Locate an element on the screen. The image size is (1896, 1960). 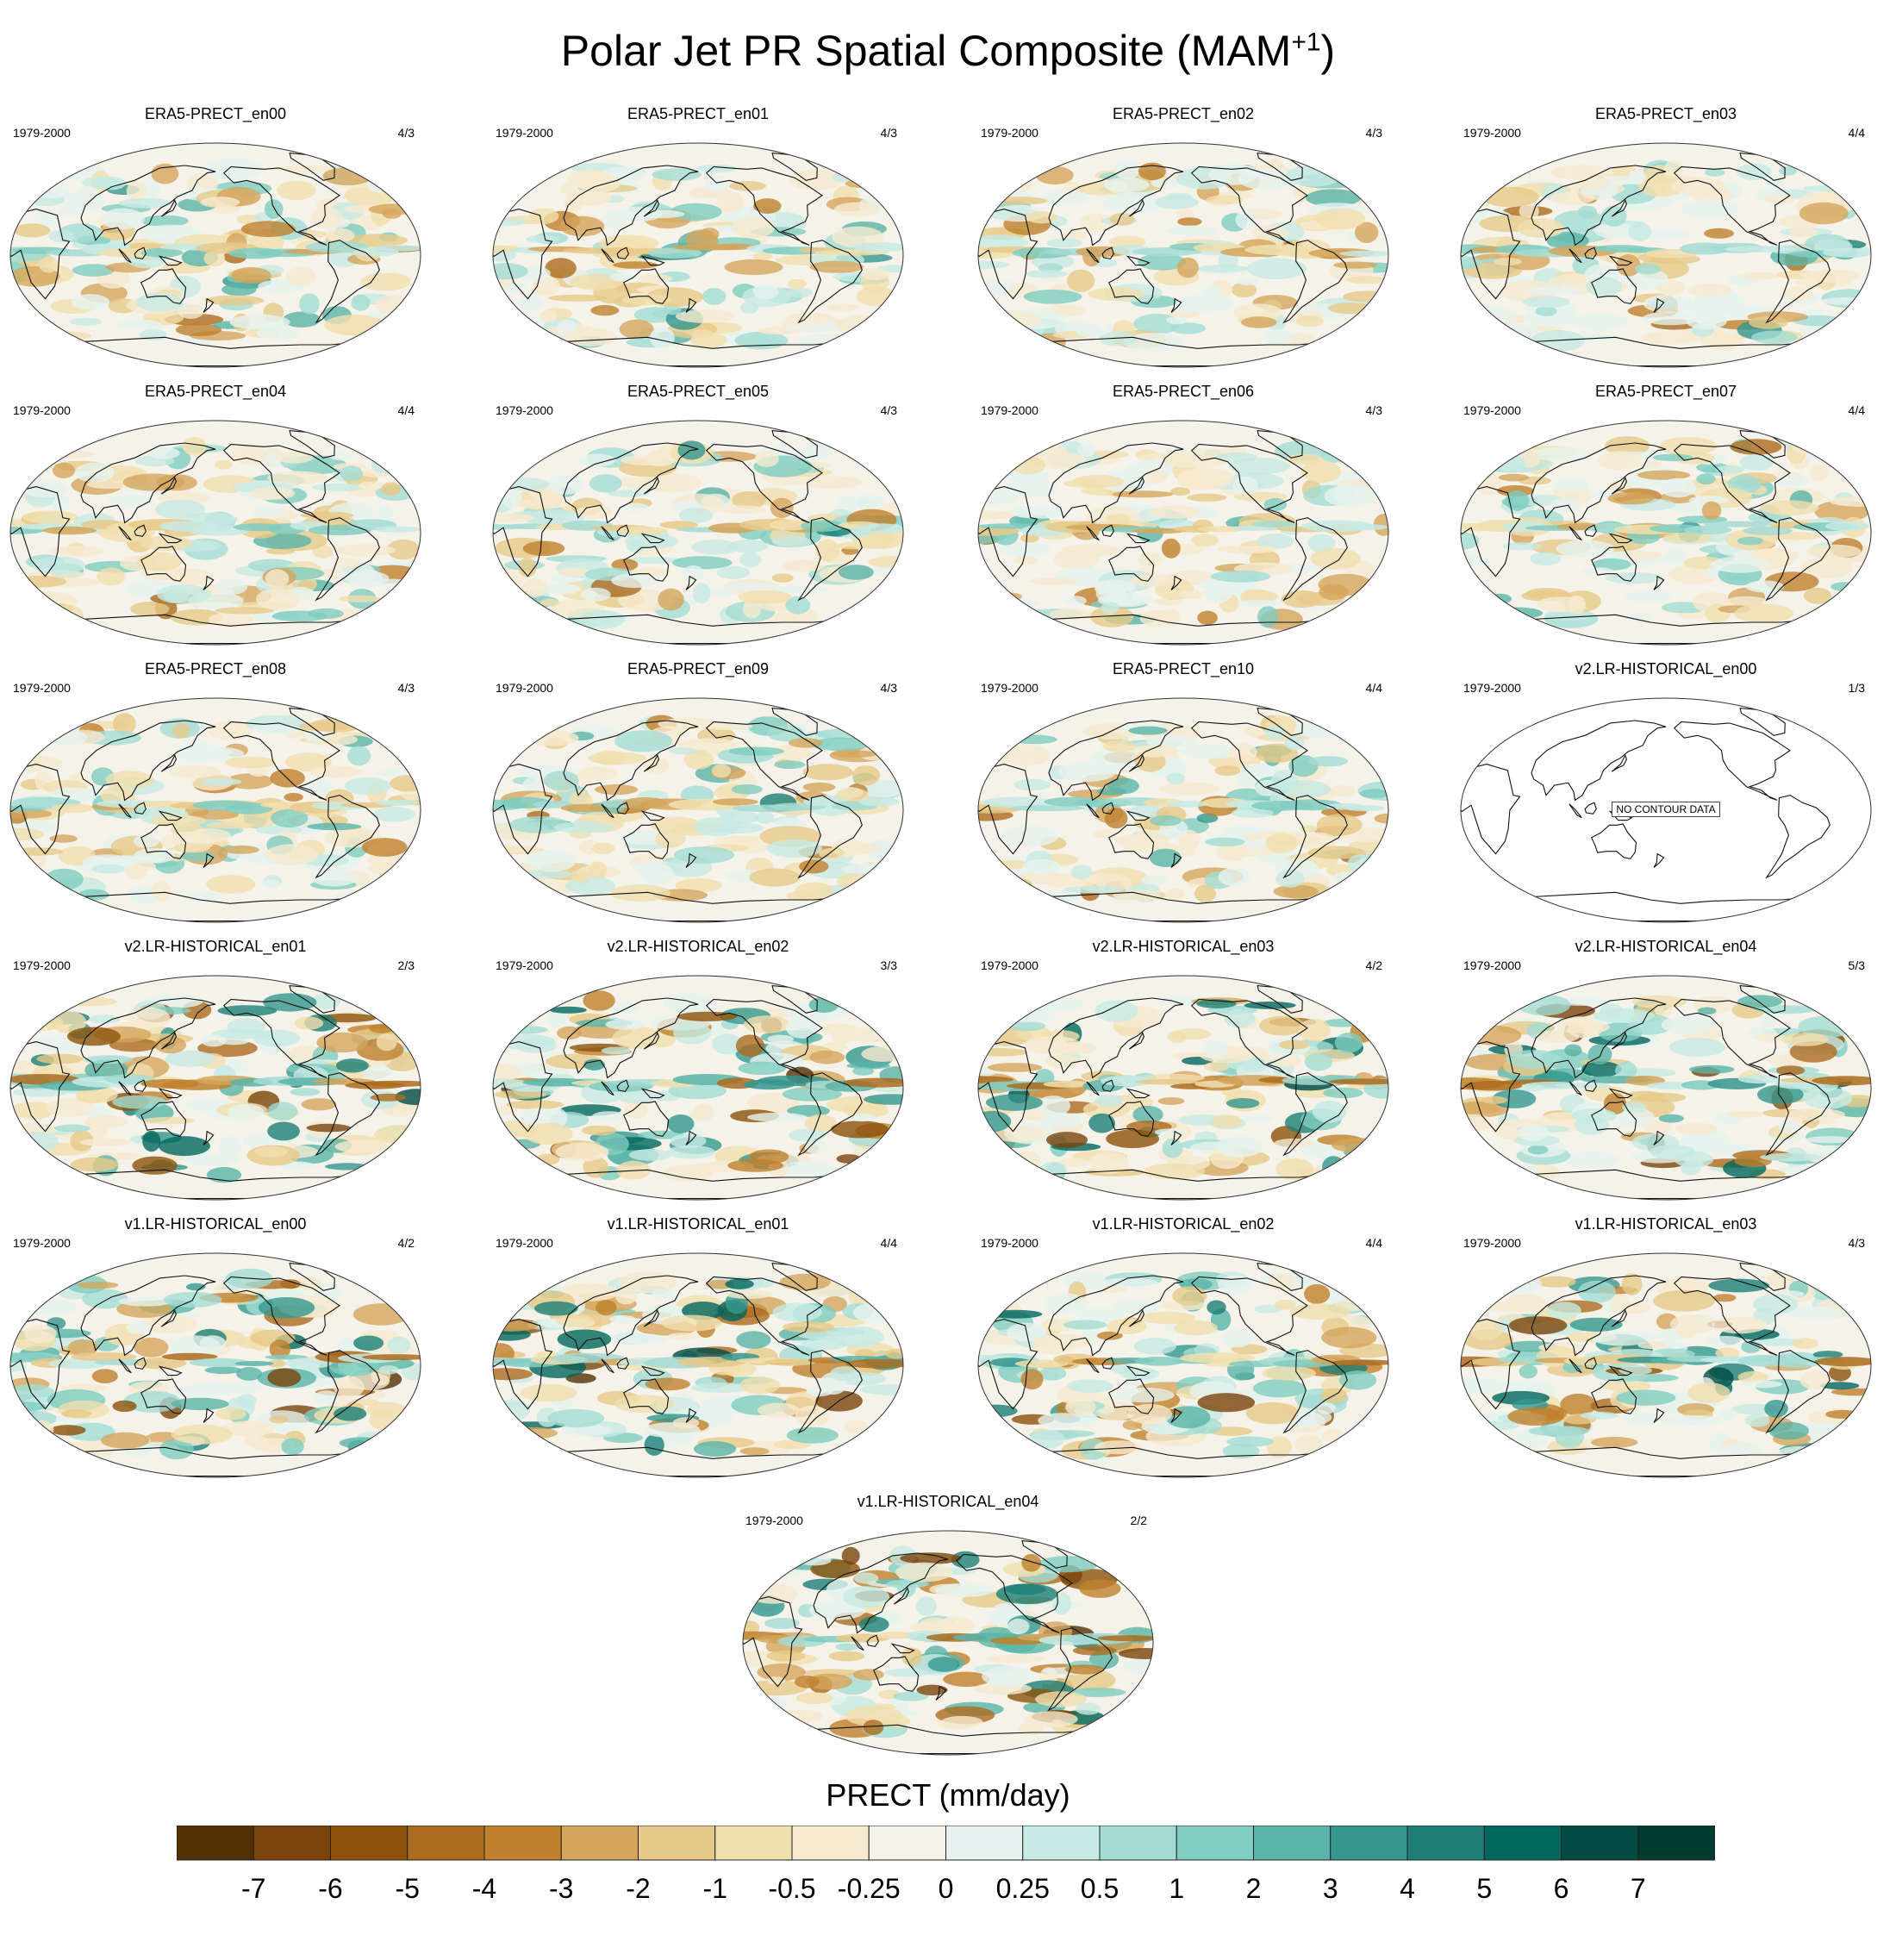
panel-title: ERA5-PRECT_en04 is located at coordinates (215, 392).